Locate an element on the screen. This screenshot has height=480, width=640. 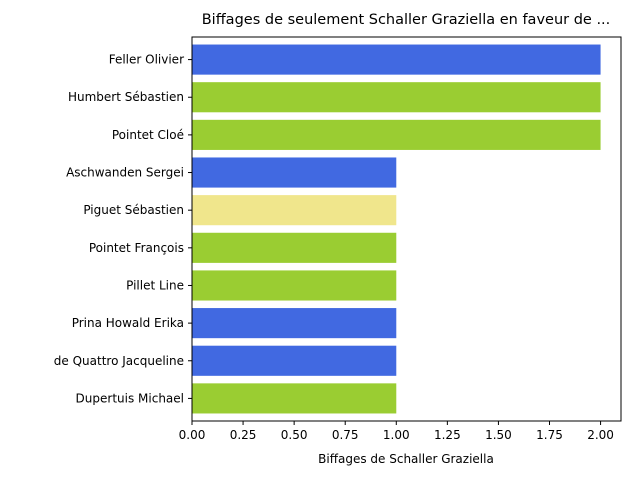
x-tick-label: 1.50 is located at coordinates (498, 435).